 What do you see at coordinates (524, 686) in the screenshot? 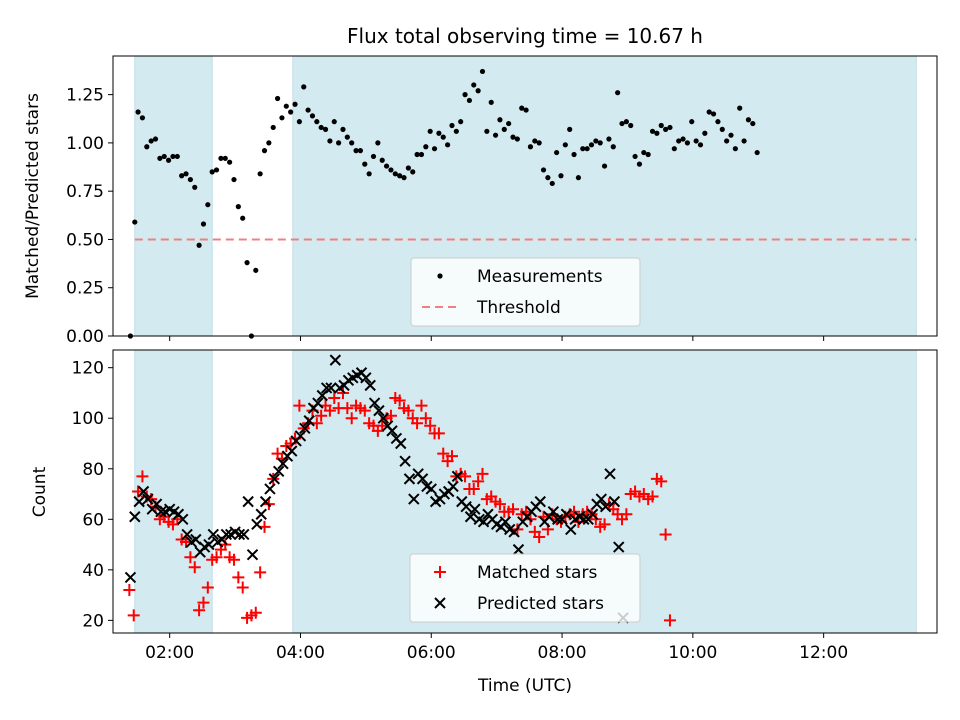
I see `bottom-panel-x-axis-label: Time (UTC)` at bounding box center [524, 686].